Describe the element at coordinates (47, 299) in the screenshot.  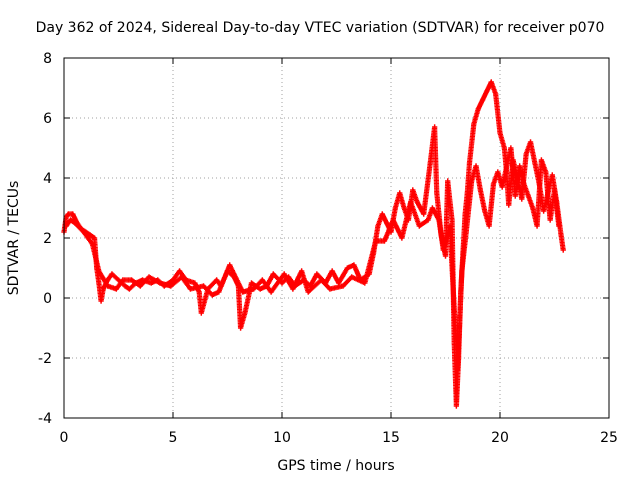
I see `y-tick-label: 0` at that location.